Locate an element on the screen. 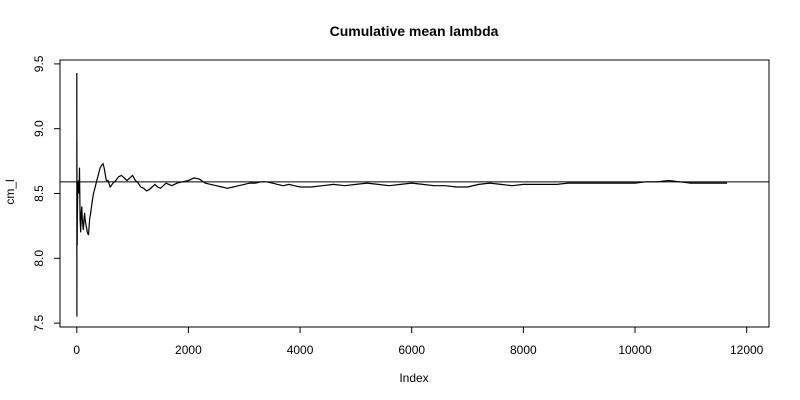 The width and height of the screenshot is (800, 400). y-axis: 7.5 8.0 8.5 9.0 9.5 is located at coordinates (46, 193).